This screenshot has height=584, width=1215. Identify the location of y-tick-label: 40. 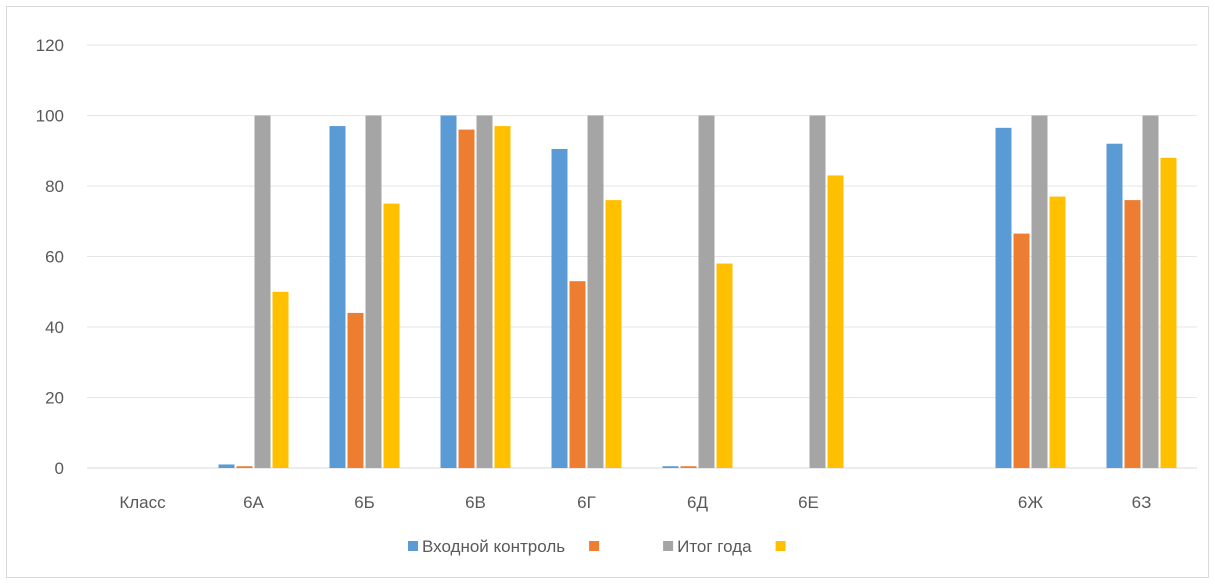
(54, 327).